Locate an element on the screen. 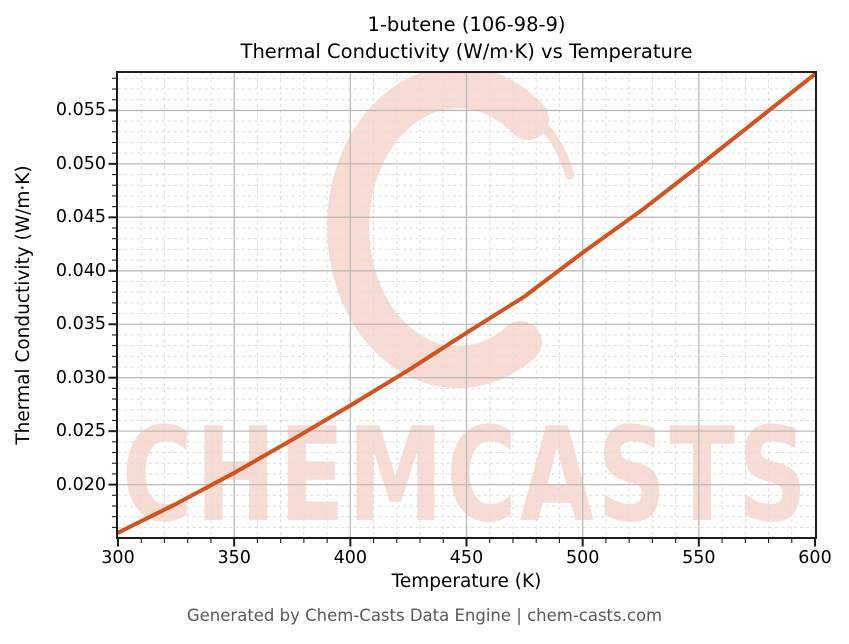  y-tick-label: 0.045 is located at coordinates (80, 217).